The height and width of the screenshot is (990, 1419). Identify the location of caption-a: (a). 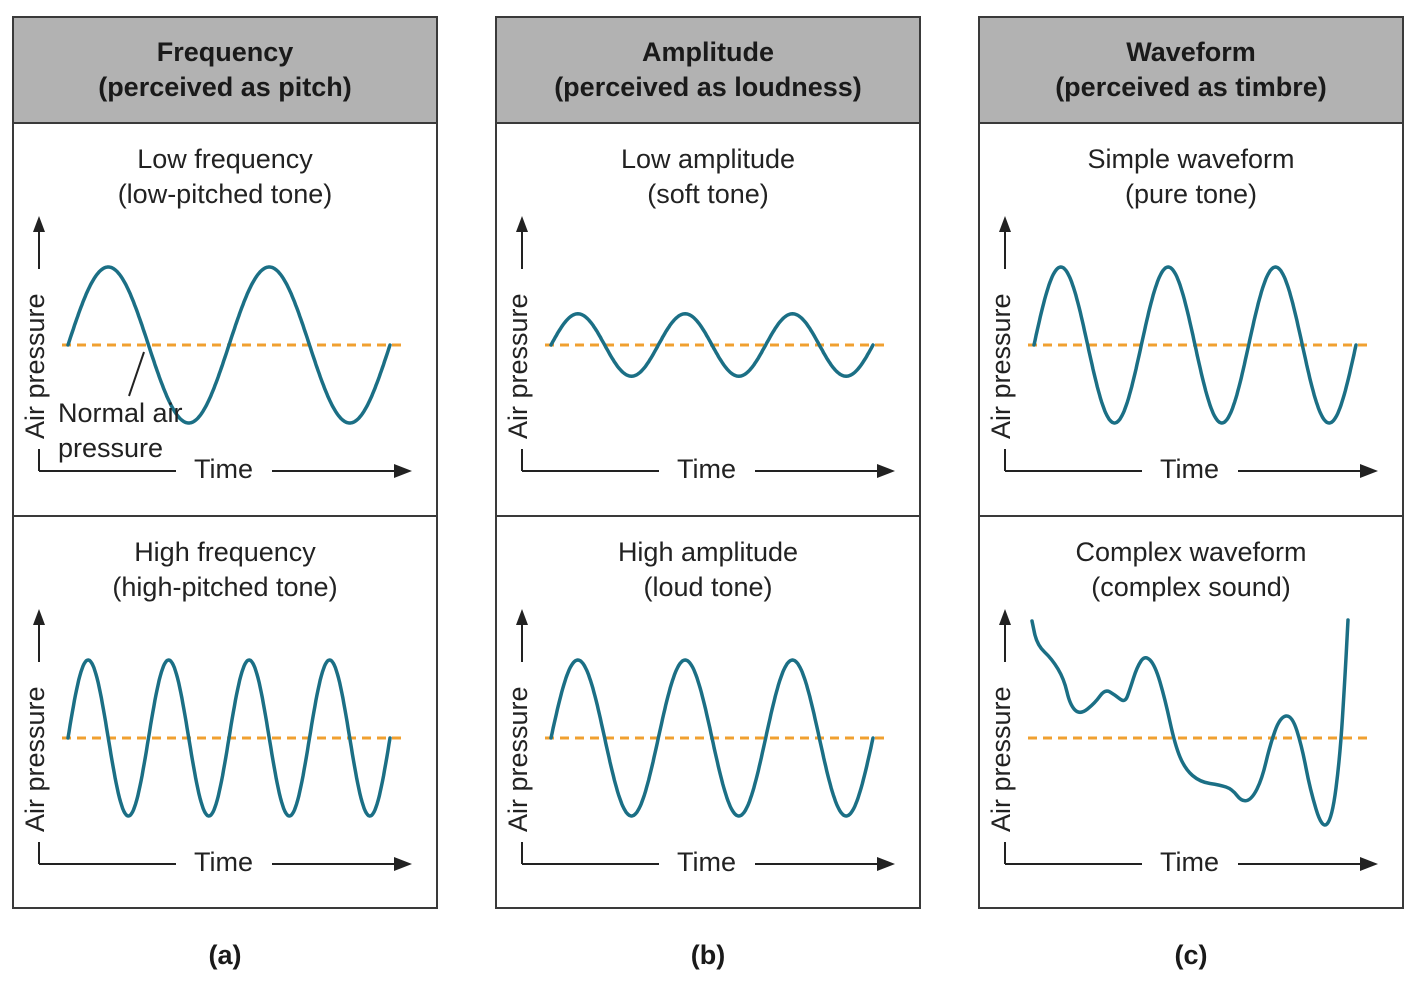
(225, 955).